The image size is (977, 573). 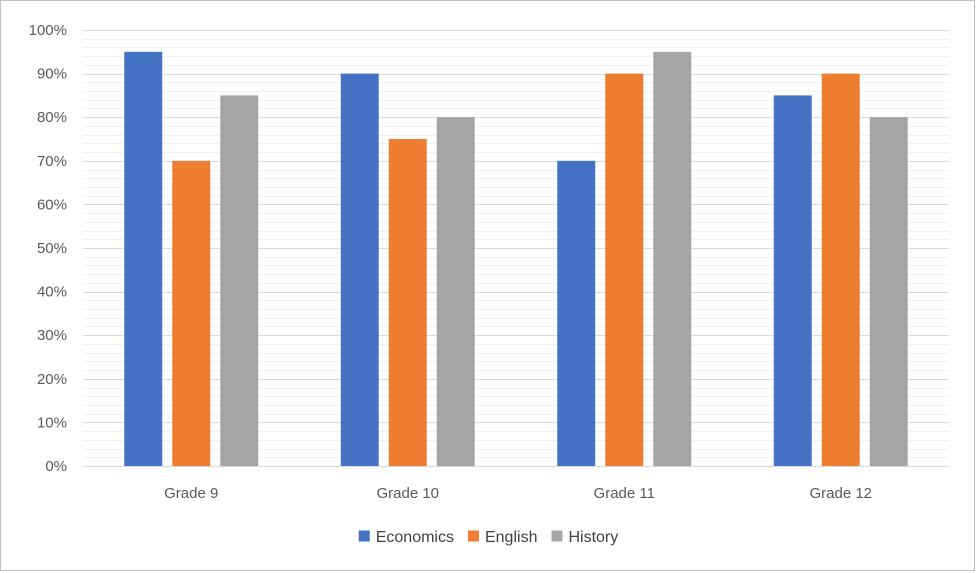 What do you see at coordinates (52, 204) in the screenshot?
I see `y-tick-label: 60%` at bounding box center [52, 204].